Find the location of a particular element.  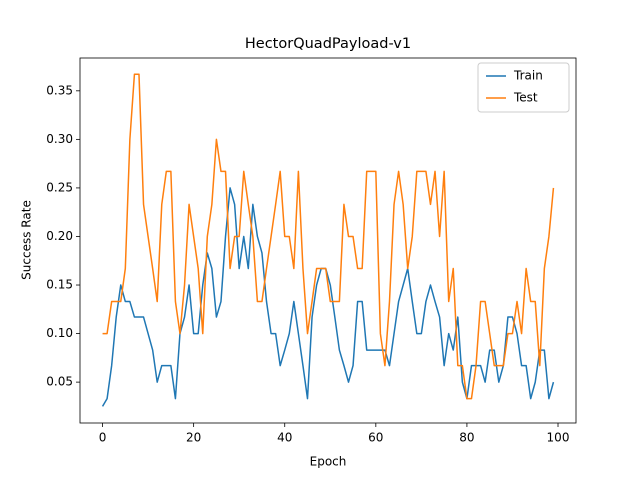

x-tick-label: 80 is located at coordinates (466, 438).